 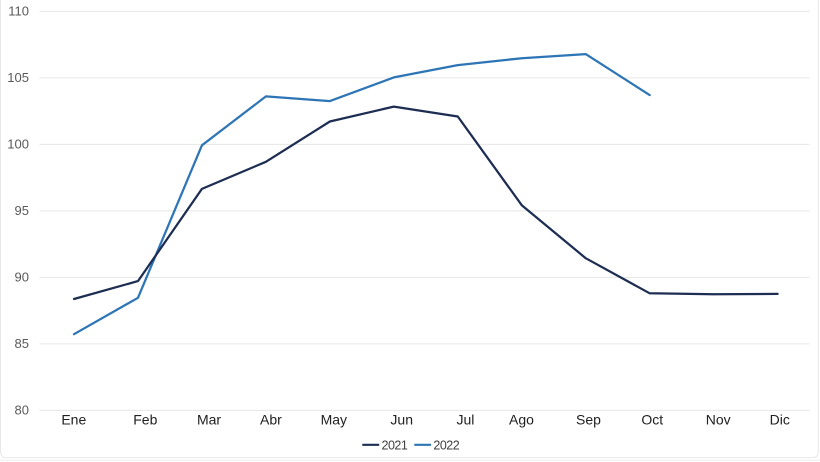 What do you see at coordinates (18, 77) in the screenshot?
I see `svg-text: 105` at bounding box center [18, 77].